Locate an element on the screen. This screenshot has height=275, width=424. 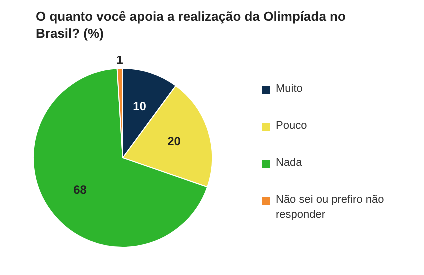
data-label: 20 is located at coordinates (175, 141).